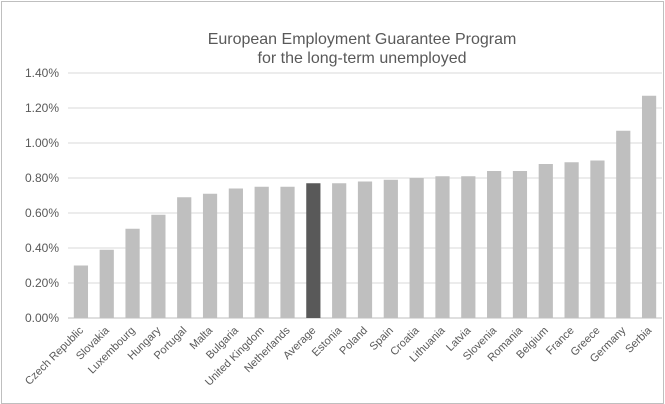  I want to click on y-tick-label: 0.40%, so click(42, 248).